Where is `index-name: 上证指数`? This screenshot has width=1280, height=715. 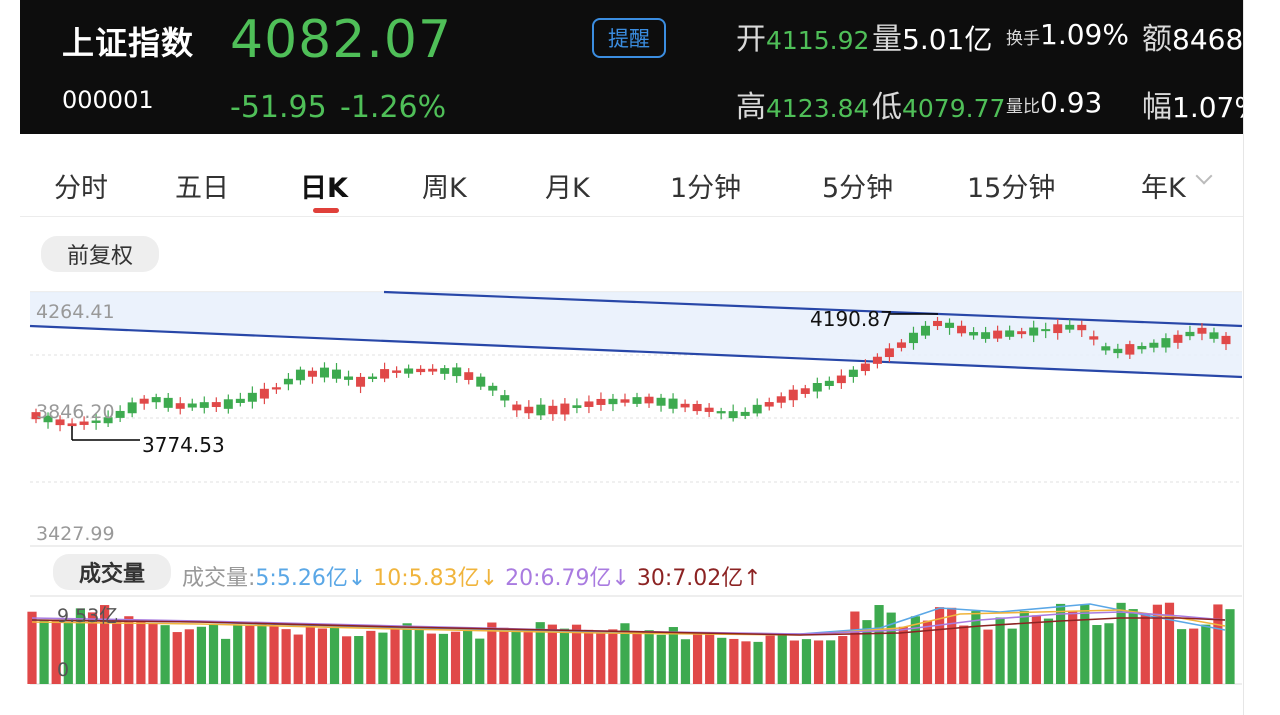
index-name: 上证指数 is located at coordinates (128, 43).